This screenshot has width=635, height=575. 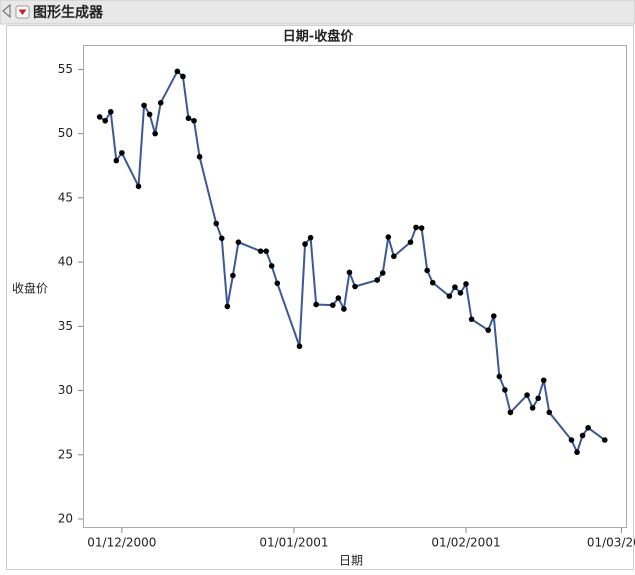 I want to click on x-tick-label: 01/02/2001, so click(x=465, y=543).